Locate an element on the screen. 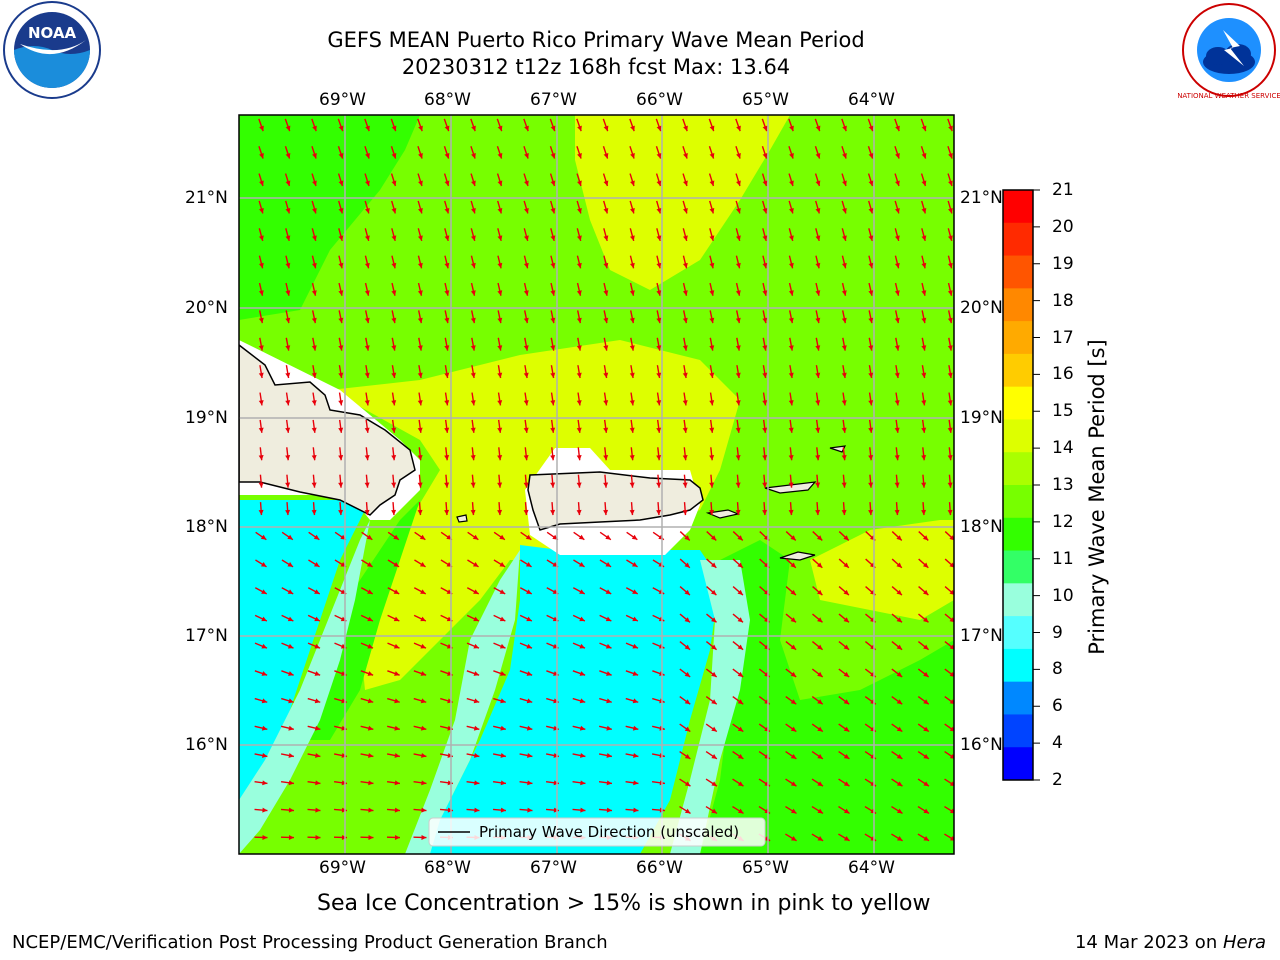 The image size is (1280, 960). field-zone-north is located at coordinates (682, 202).